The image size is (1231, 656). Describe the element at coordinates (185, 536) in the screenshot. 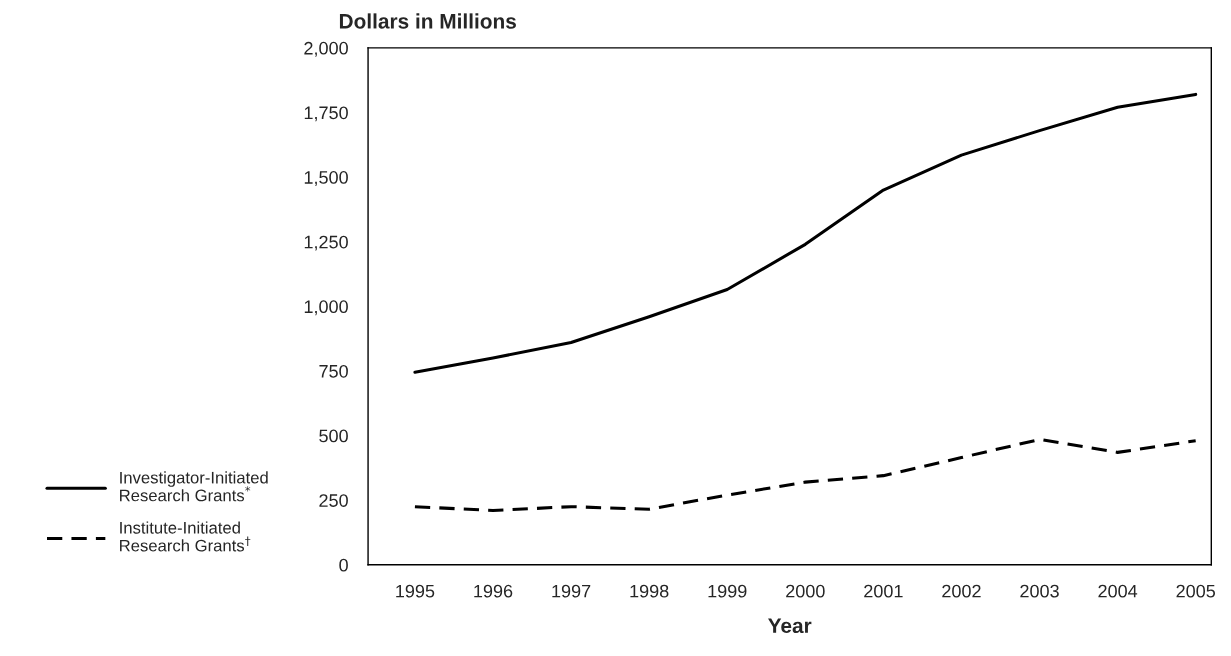

I see `legend-label: Institute-Initiated Research Grants$^{†}$` at that location.